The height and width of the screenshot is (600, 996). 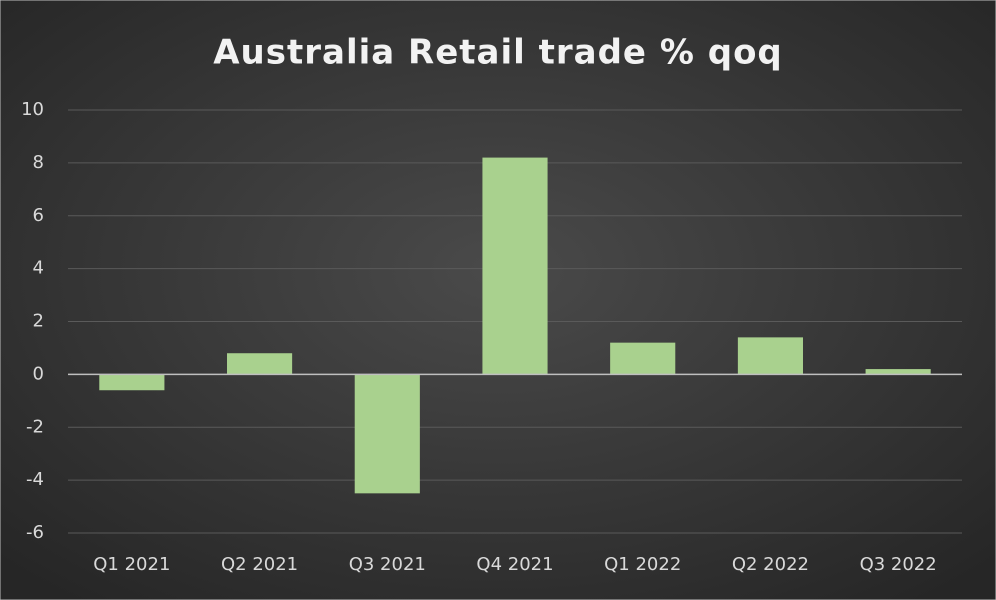 What do you see at coordinates (259, 564) in the screenshot?
I see `x-tick-label: Q2 2021` at bounding box center [259, 564].